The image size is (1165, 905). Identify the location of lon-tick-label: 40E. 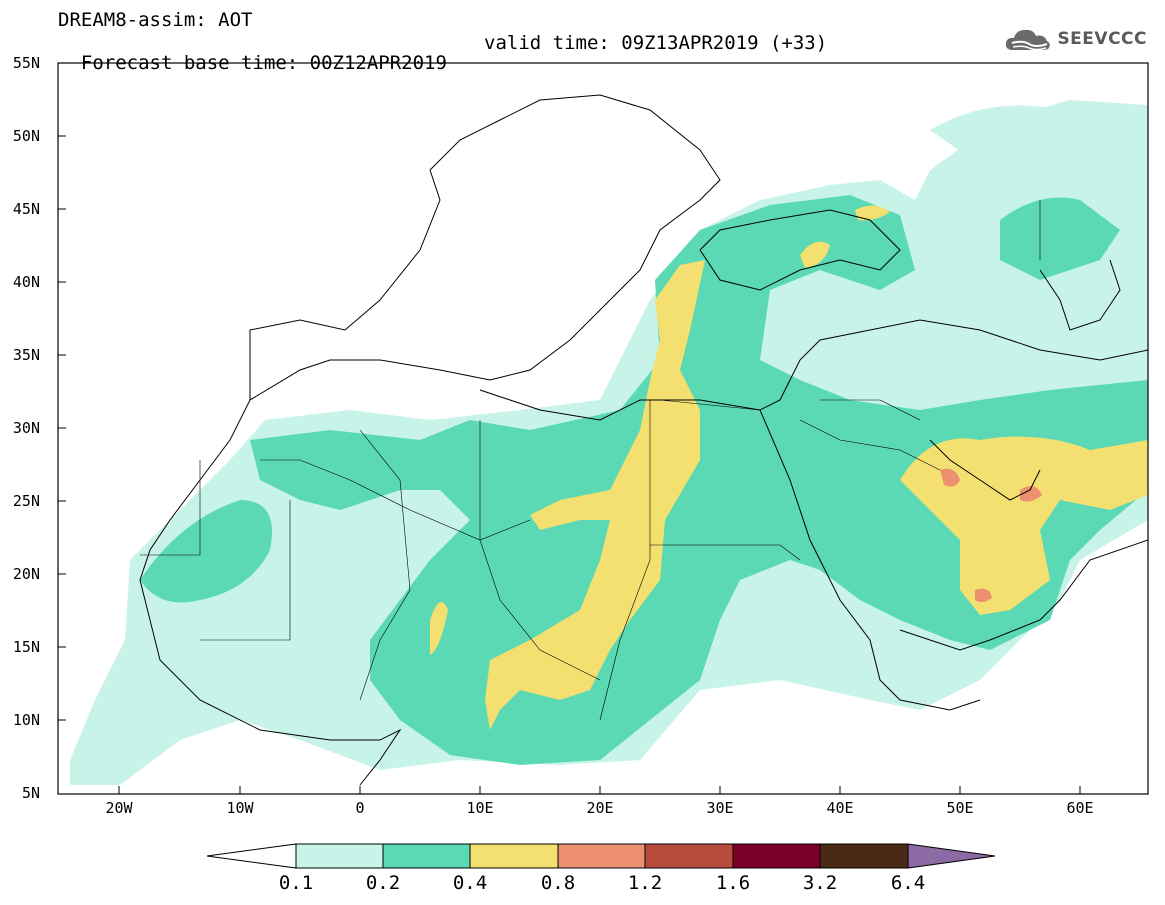
(840, 808).